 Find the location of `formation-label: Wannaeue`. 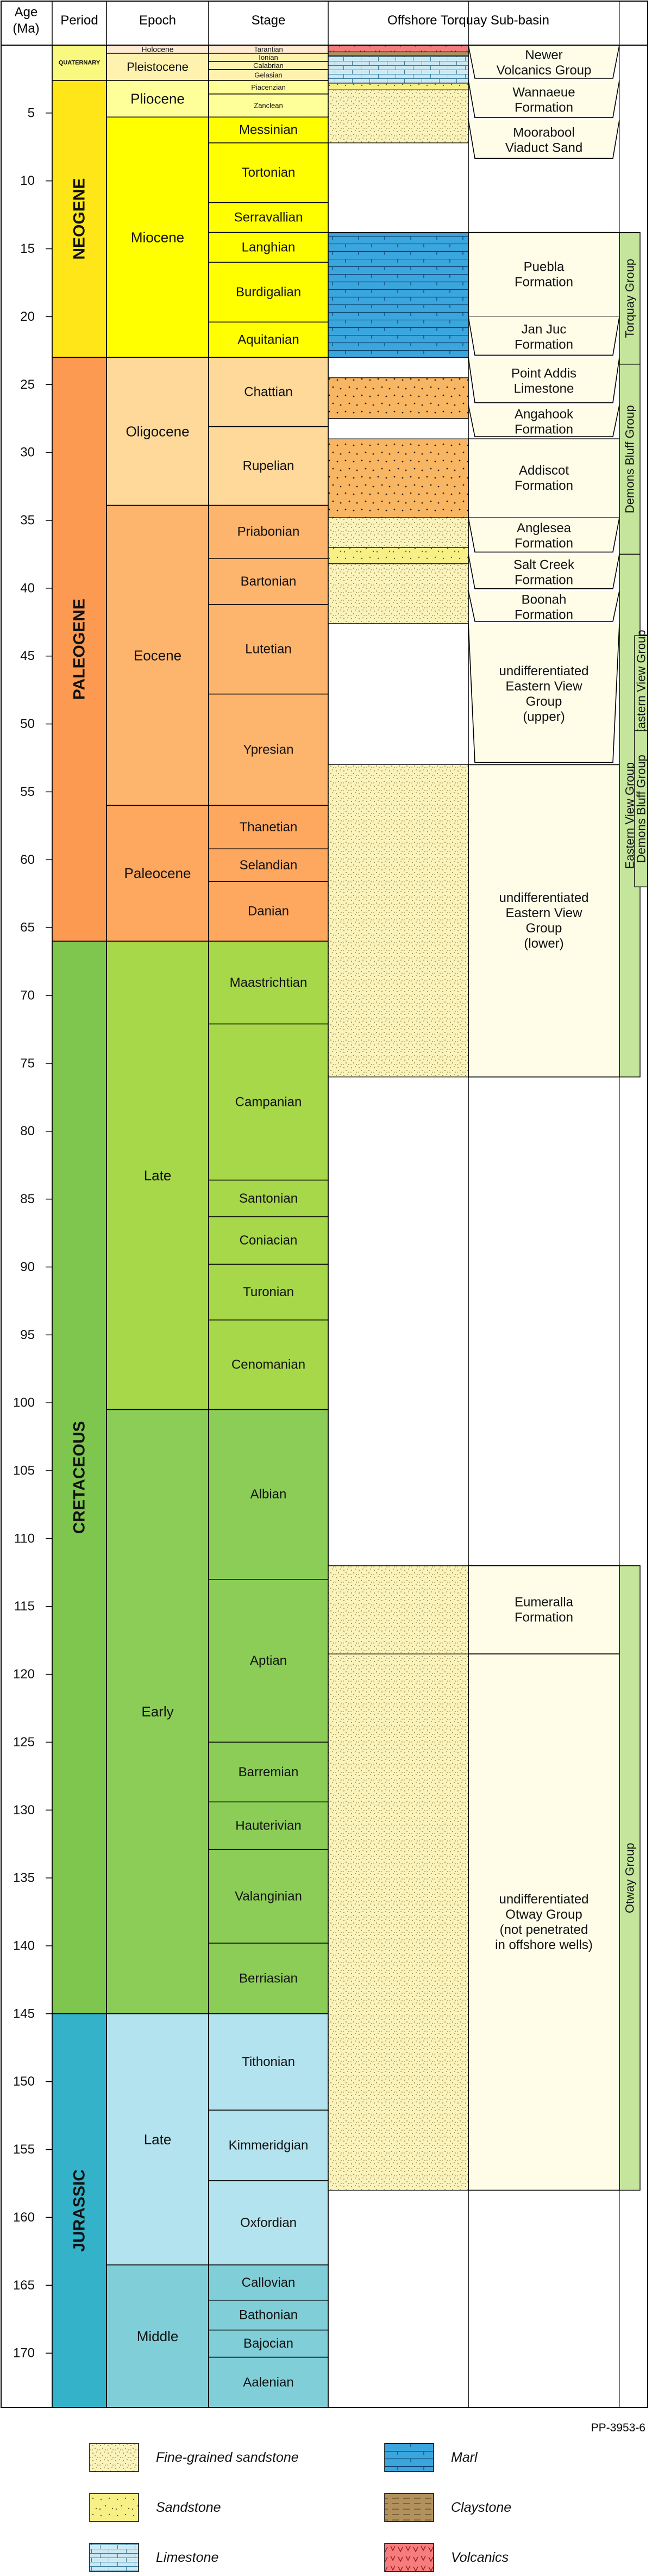

formation-label: Wannaeue is located at coordinates (543, 92).